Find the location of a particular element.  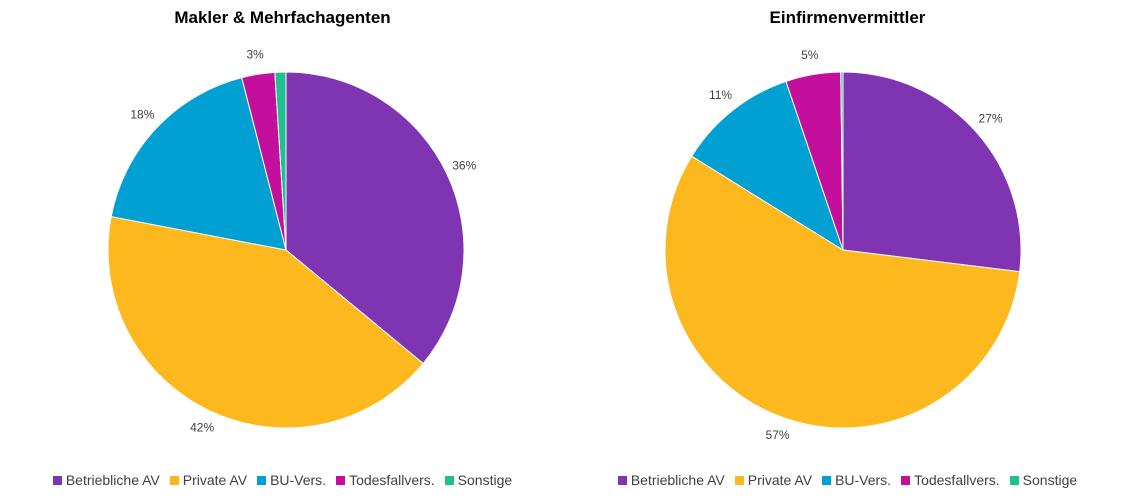

data-label: 5% is located at coordinates (810, 55).